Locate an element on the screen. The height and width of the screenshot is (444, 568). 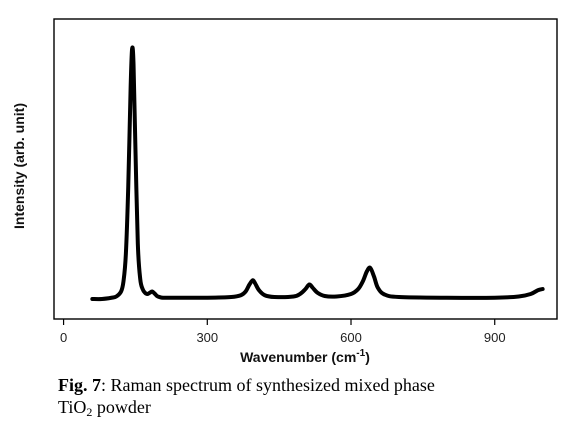
y-axis-label: Intensity (arb. unit) is located at coordinates (19, 166).